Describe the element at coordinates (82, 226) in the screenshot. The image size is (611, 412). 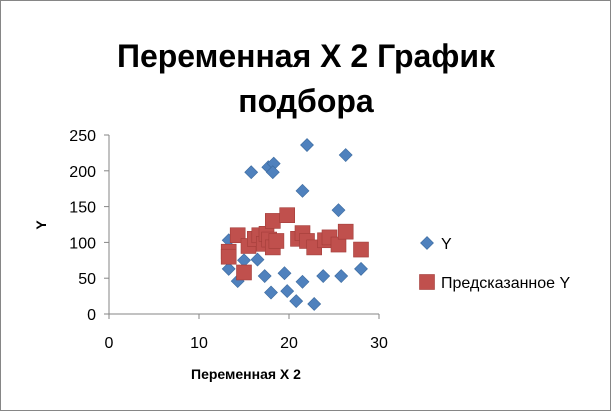
I see `y-tick-labels: 0 50 100 150 200 250` at that location.